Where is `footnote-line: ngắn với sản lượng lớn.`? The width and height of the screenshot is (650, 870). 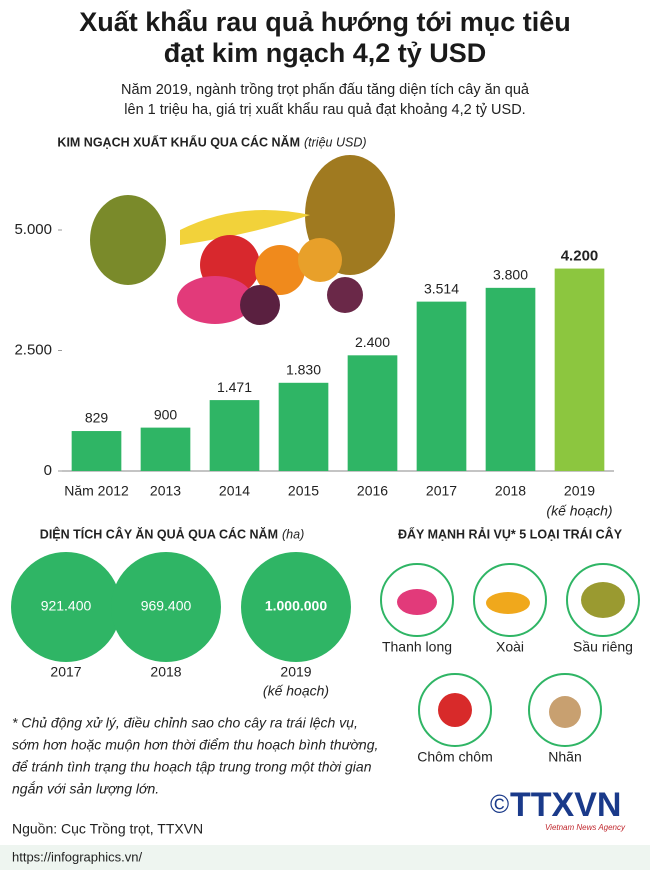
footnote-line: ngắn với sản lượng lớn. is located at coordinates (85, 789).